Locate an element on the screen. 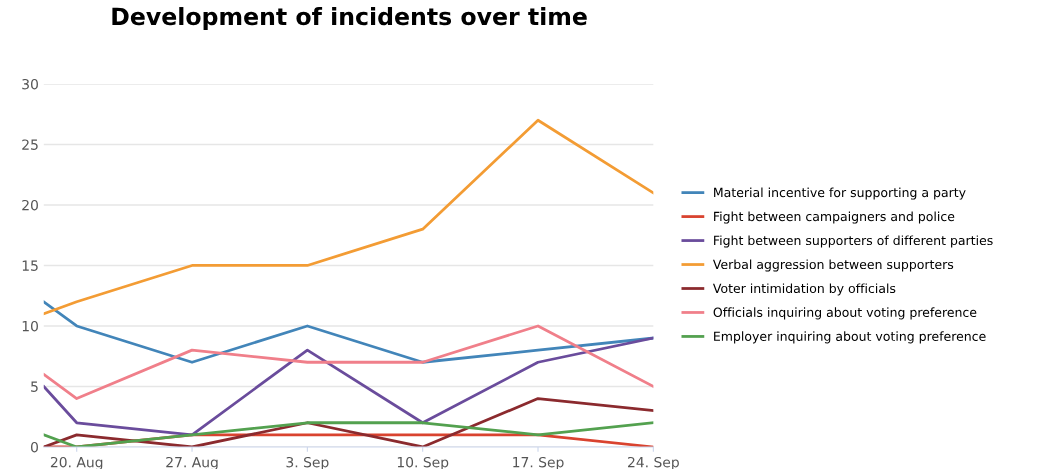  y-tick-label: 25 is located at coordinates (30, 144).